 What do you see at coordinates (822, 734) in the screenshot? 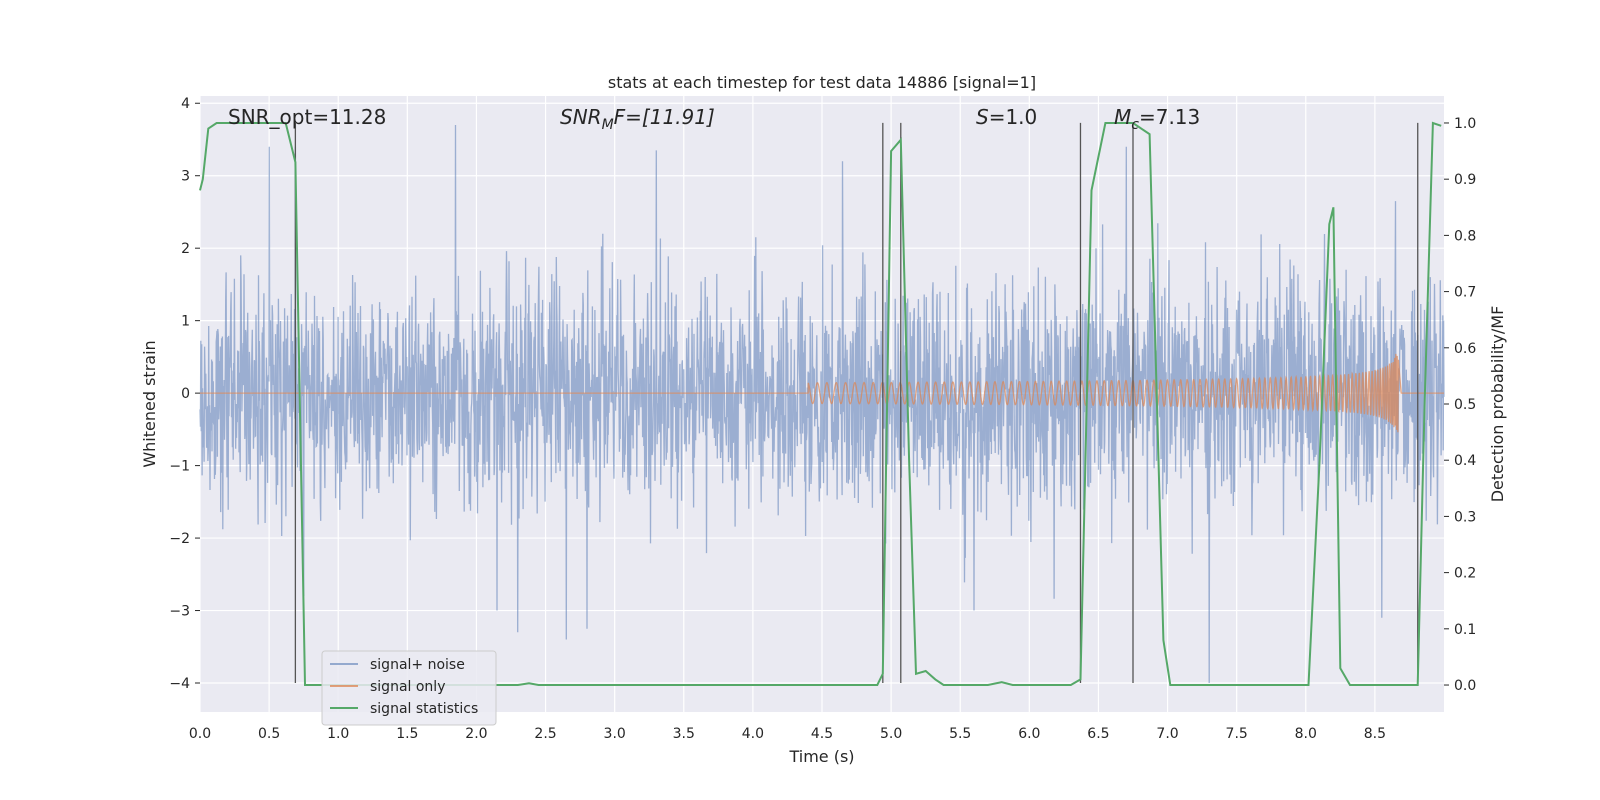
I see `x-tick-label: 4.5` at bounding box center [822, 734].